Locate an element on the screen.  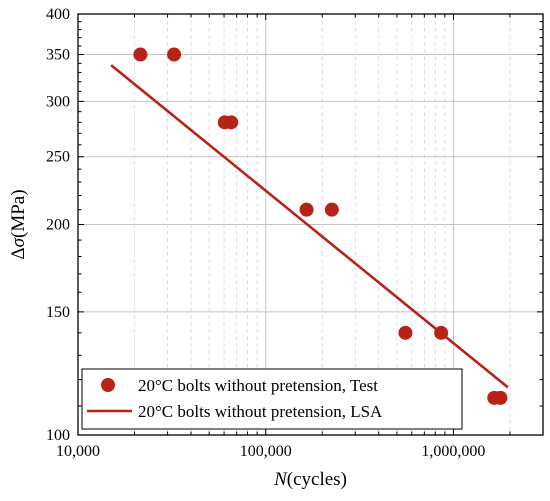
y-tick-label: 150 is located at coordinates (58, 312).